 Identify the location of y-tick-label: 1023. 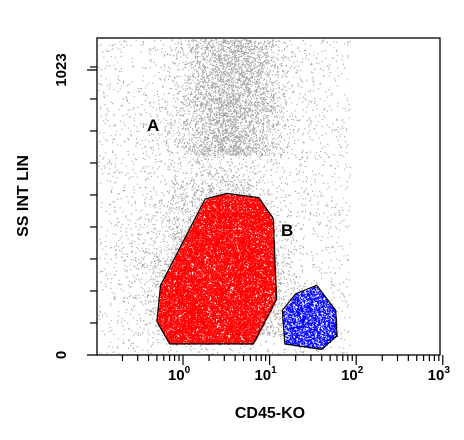
(61, 69).